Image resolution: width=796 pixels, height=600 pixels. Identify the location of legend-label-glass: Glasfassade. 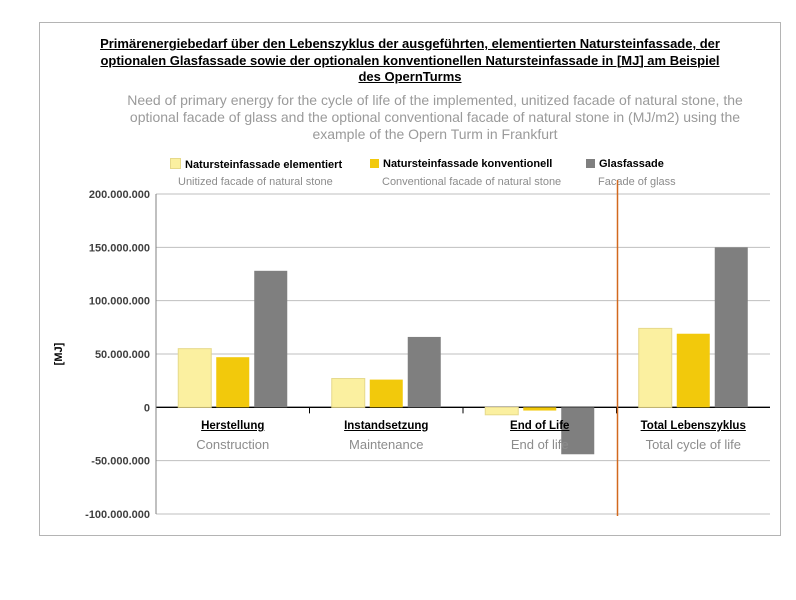
(631, 164).